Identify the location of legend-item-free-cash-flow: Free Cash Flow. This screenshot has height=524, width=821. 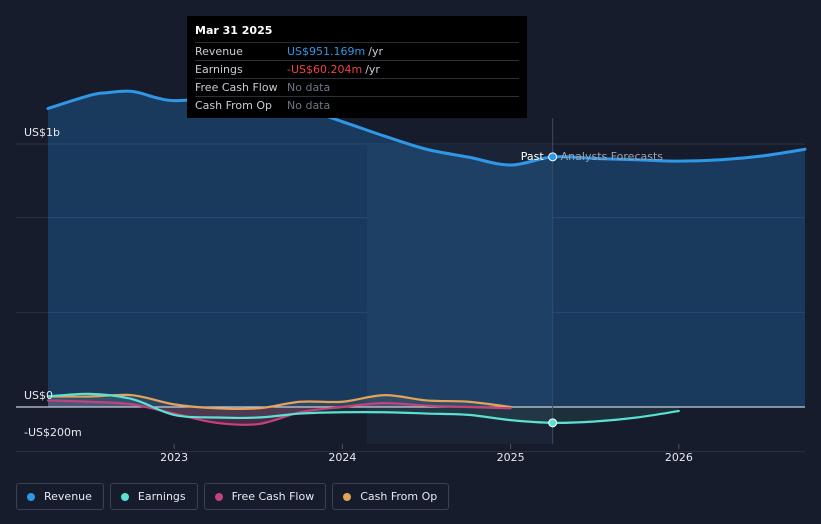
(265, 496).